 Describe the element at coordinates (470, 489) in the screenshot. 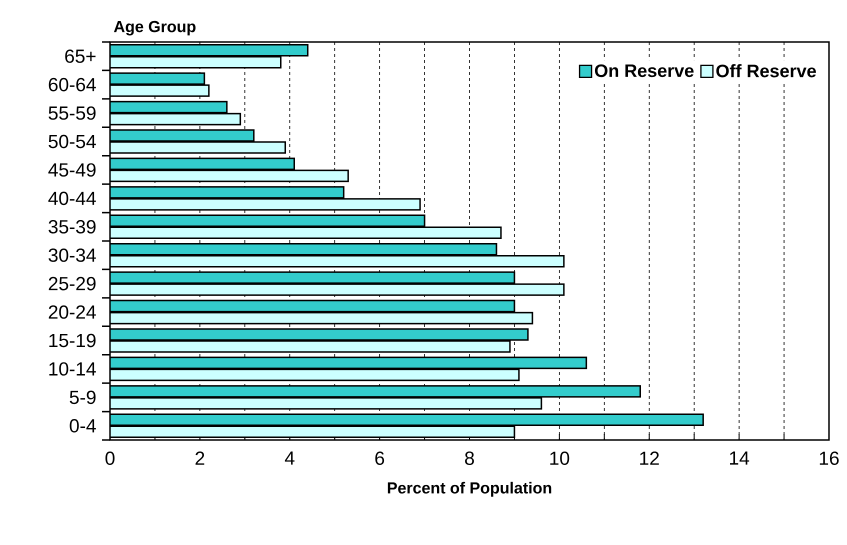

I see `x-axis-title: Percent of Population` at that location.